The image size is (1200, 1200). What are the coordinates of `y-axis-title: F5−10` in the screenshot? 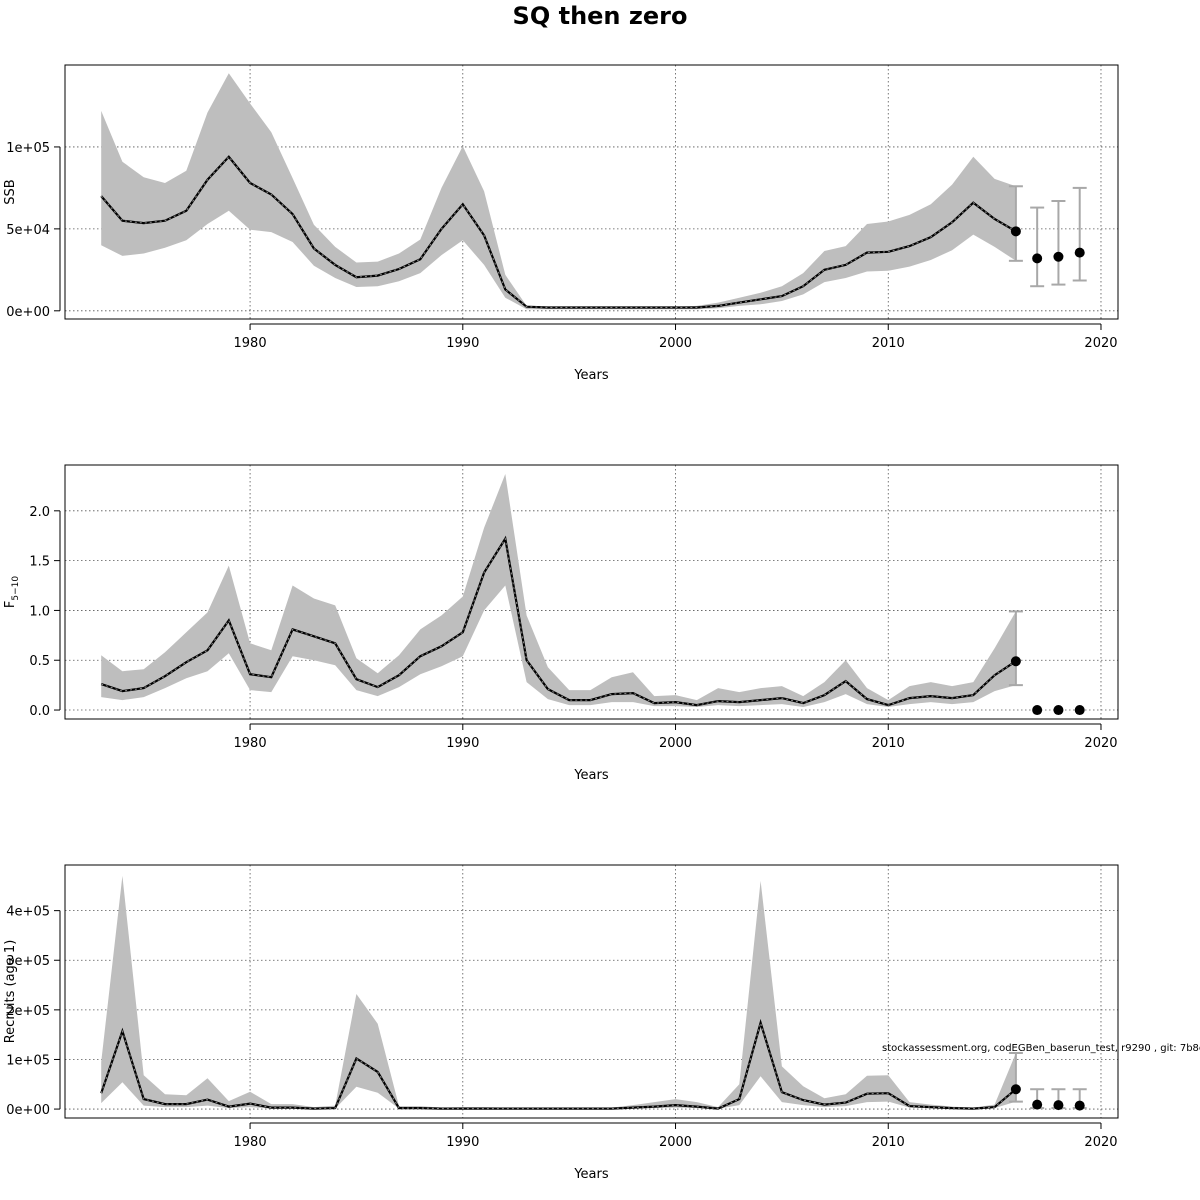 It's located at (12, 592).